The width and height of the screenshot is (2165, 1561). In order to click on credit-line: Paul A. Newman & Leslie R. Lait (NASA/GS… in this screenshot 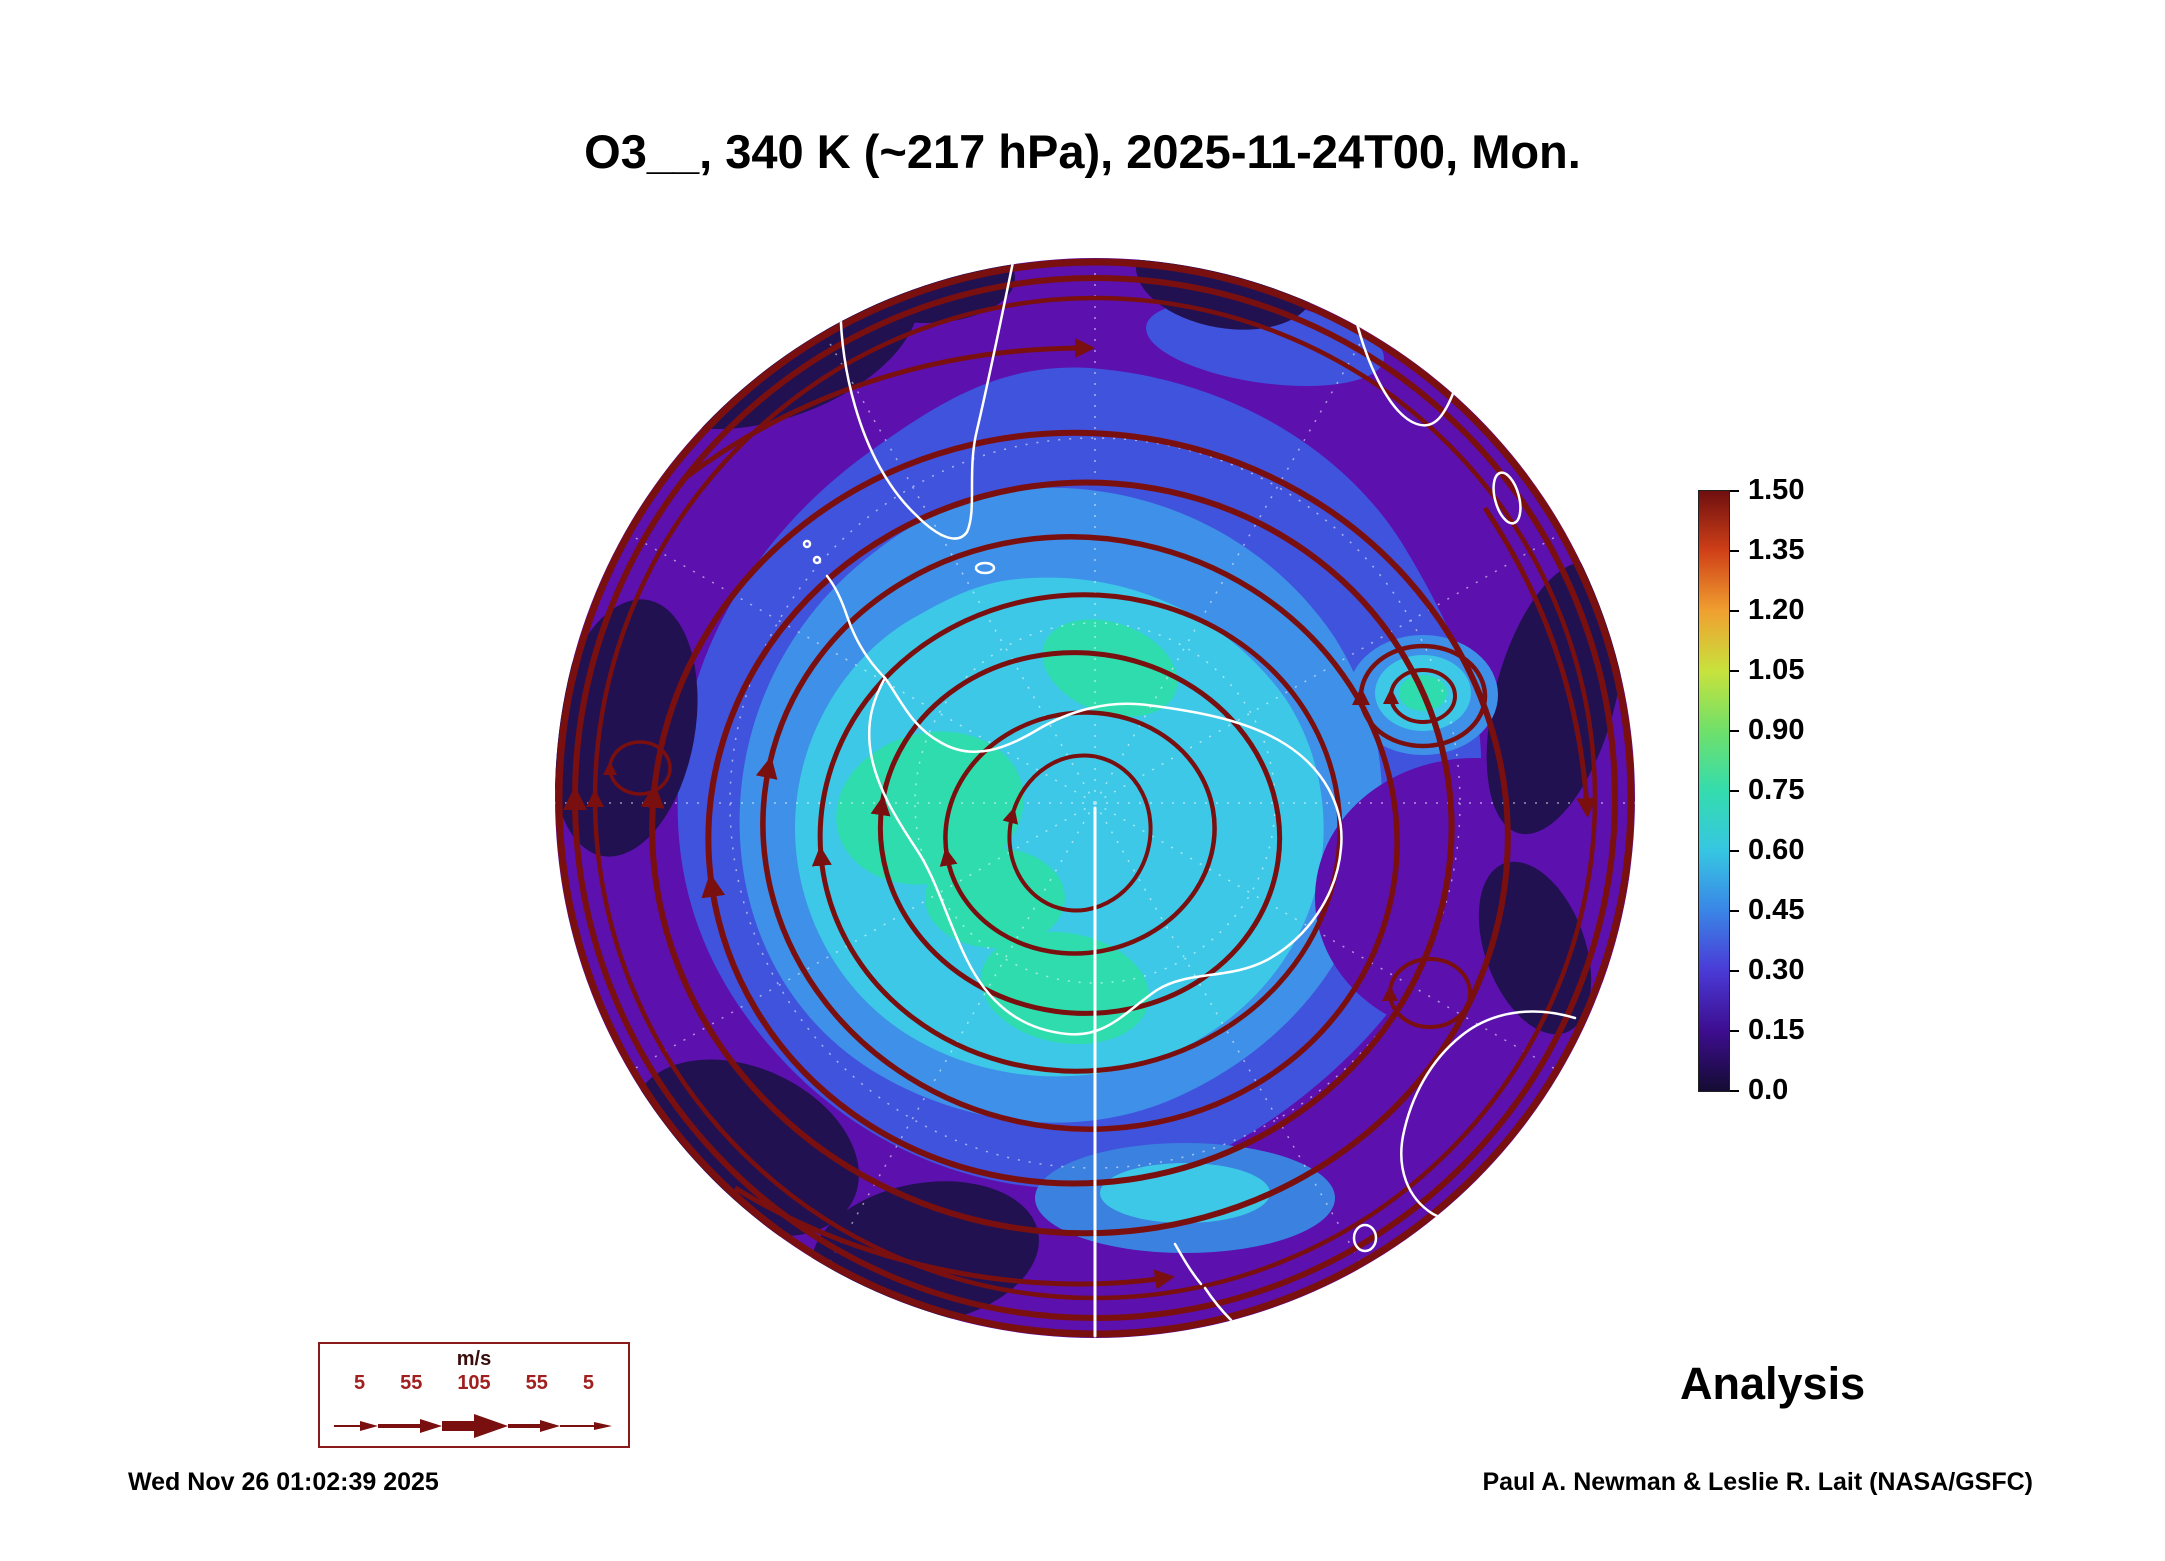, I will do `click(1757, 1482)`.